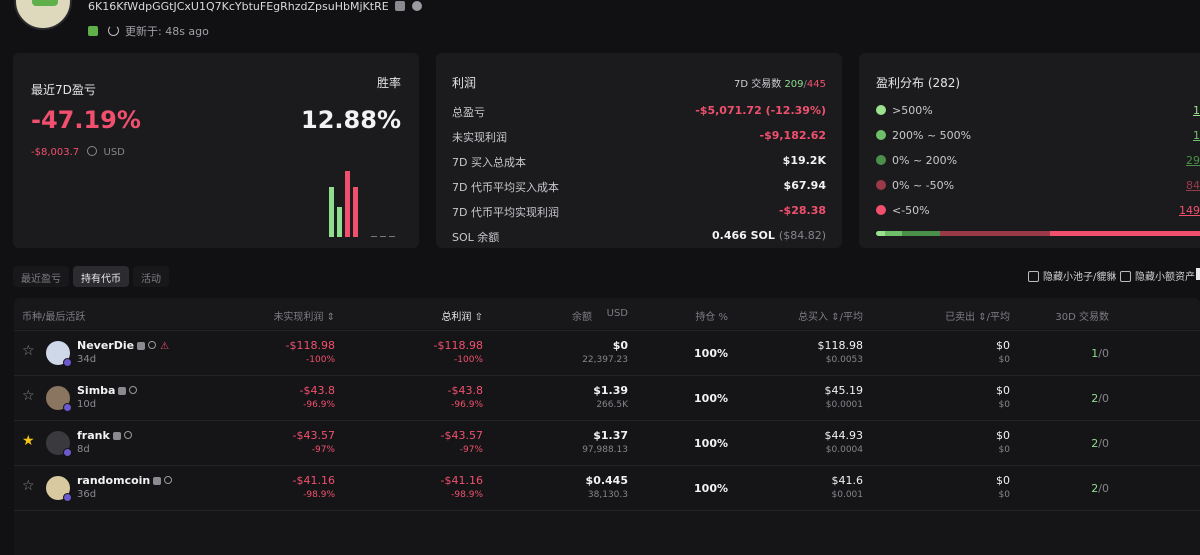  I want to click on sold-avg: $0, so click(1004, 495).